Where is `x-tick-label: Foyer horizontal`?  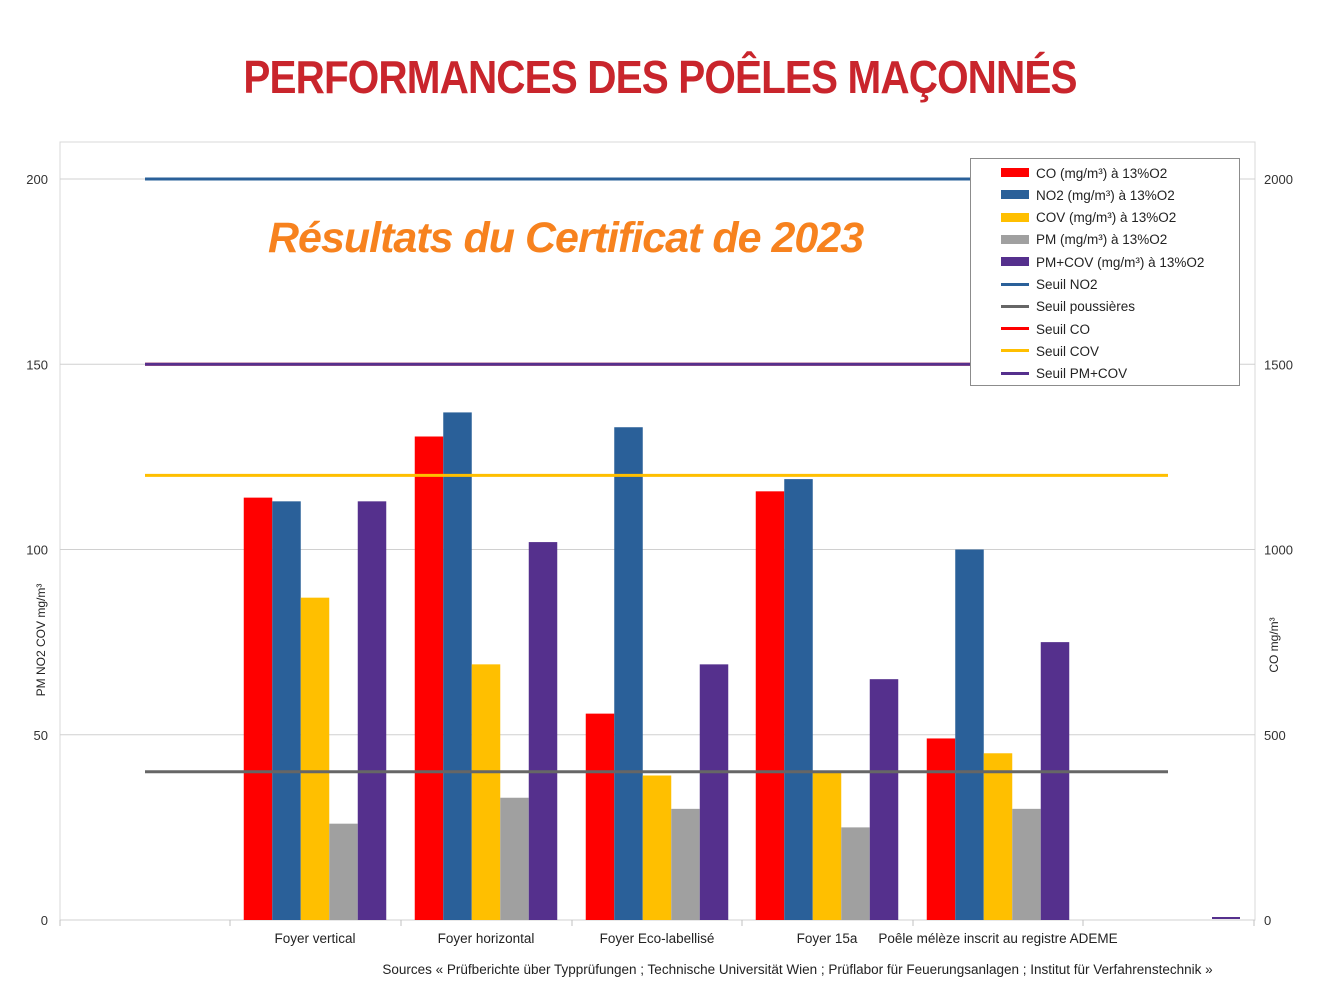 x-tick-label: Foyer horizontal is located at coordinates (486, 938).